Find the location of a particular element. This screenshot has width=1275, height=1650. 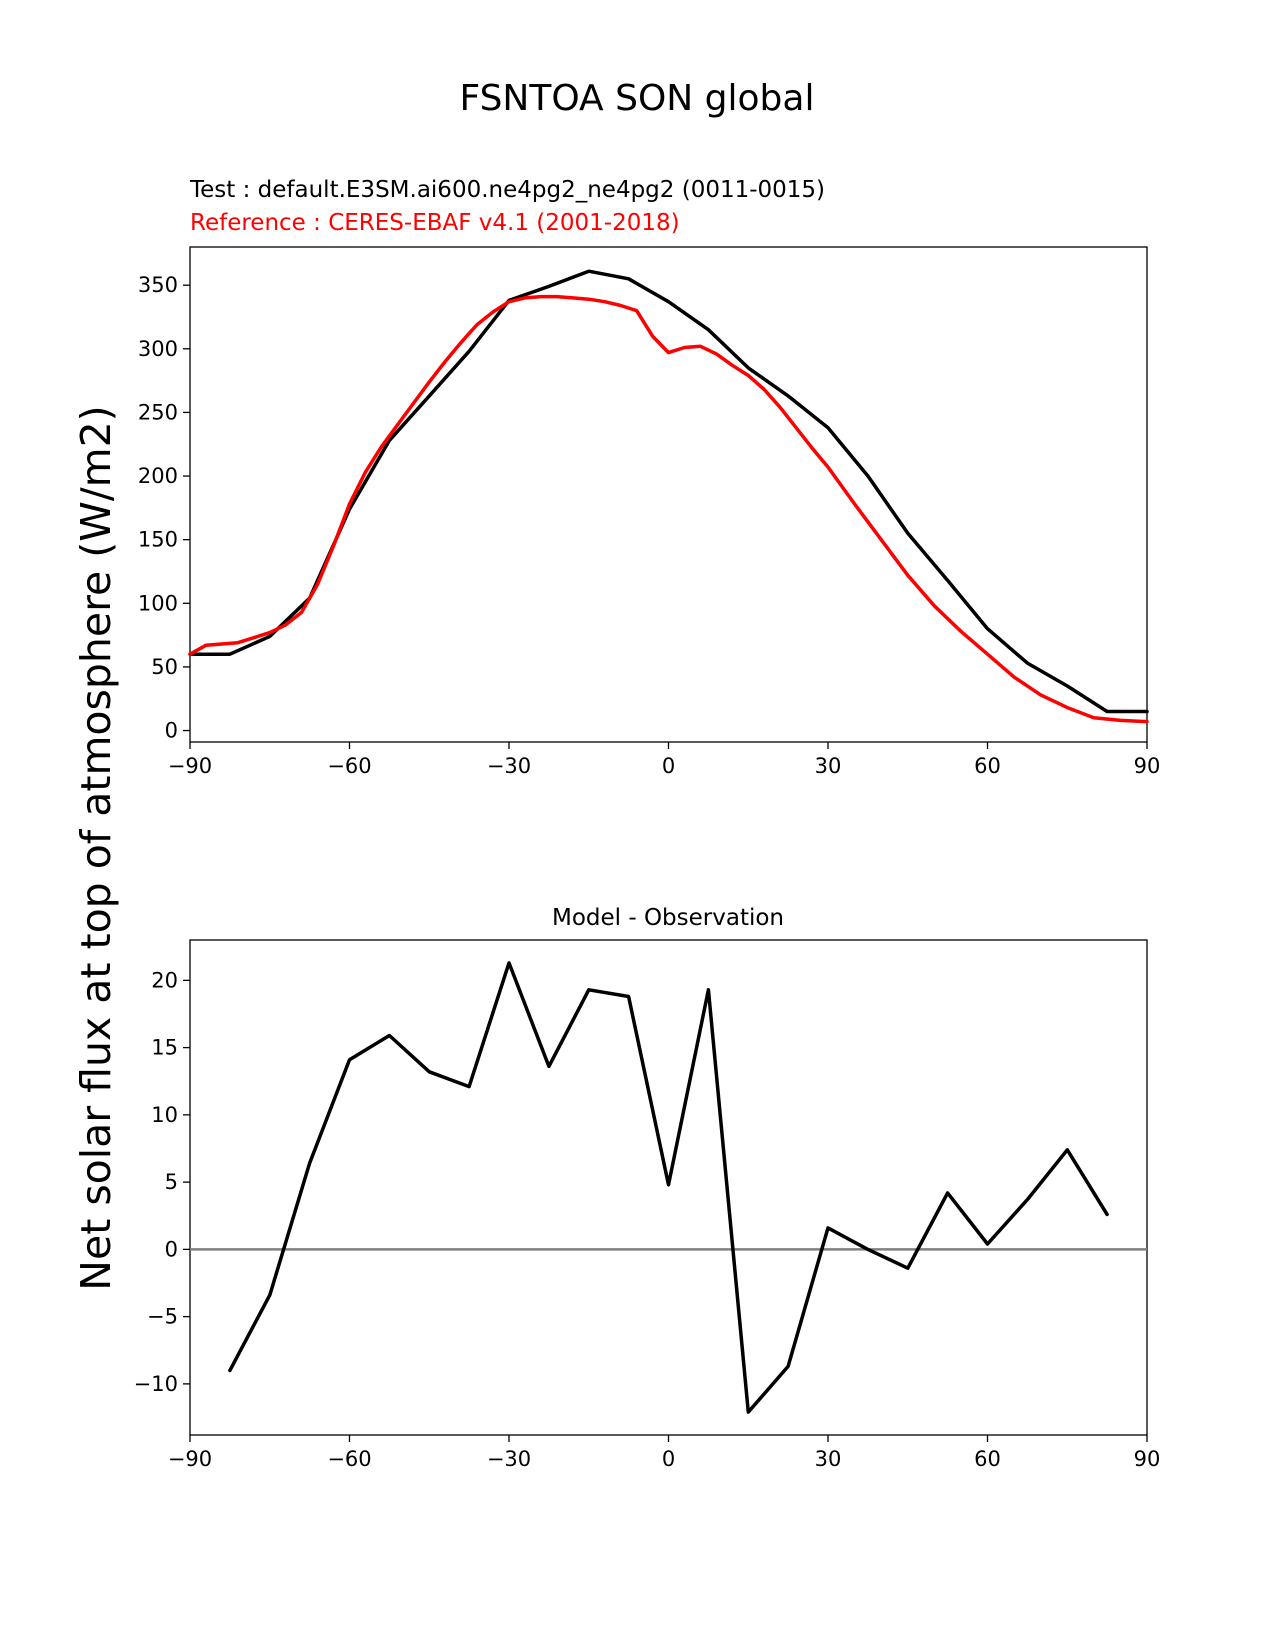

y-tick-label: 50 is located at coordinates (164, 667).